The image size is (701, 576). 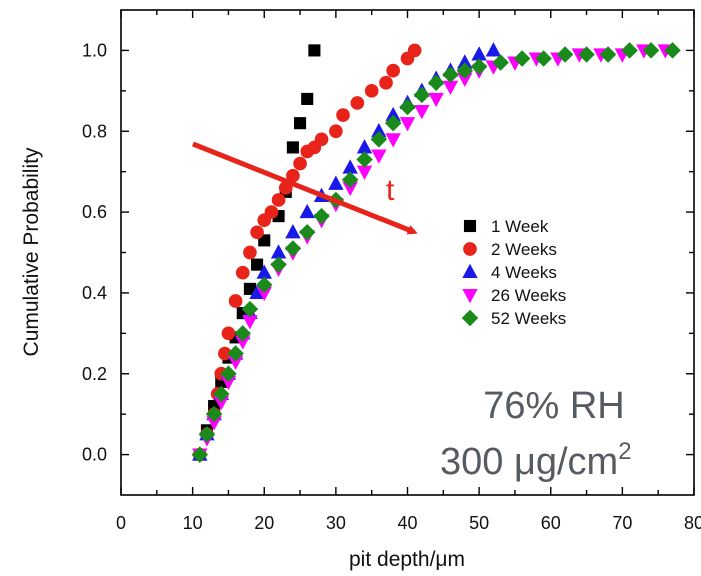 What do you see at coordinates (479, 523) in the screenshot?
I see `x-tick-label: 50` at bounding box center [479, 523].